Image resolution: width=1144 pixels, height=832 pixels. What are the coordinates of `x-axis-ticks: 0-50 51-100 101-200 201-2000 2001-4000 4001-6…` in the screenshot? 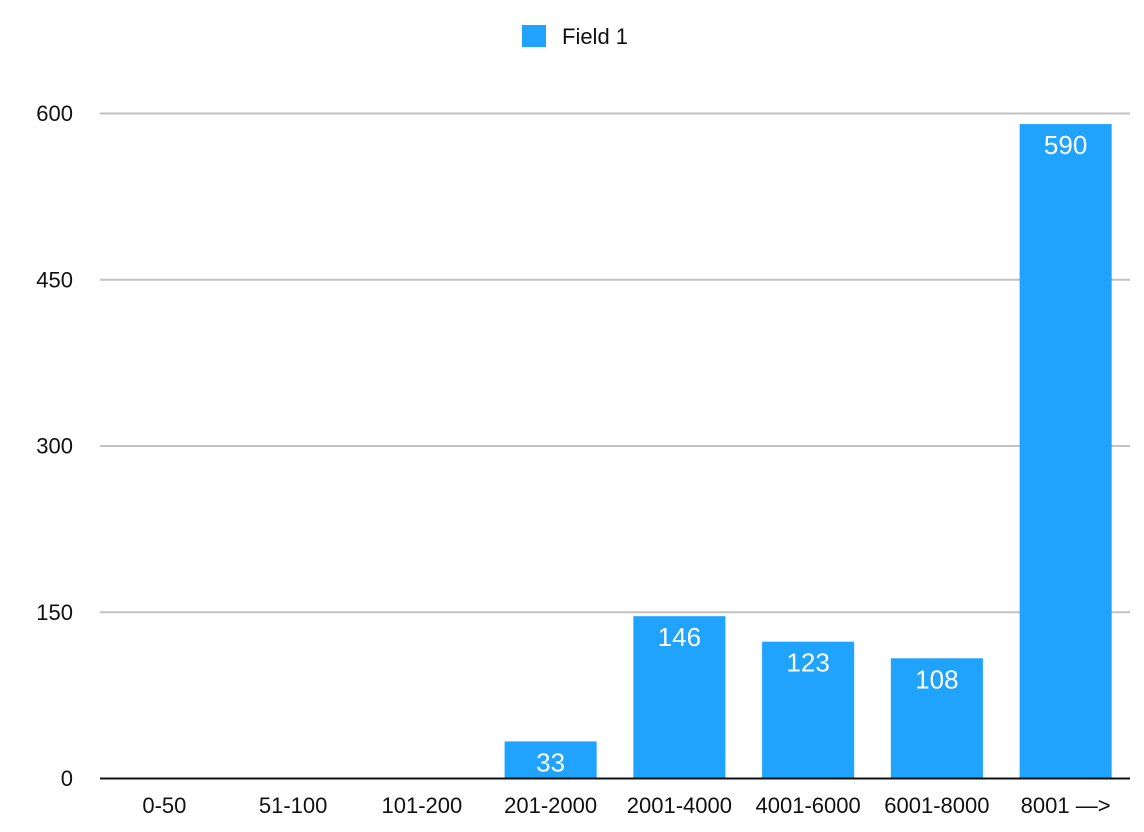 It's located at (626, 805).